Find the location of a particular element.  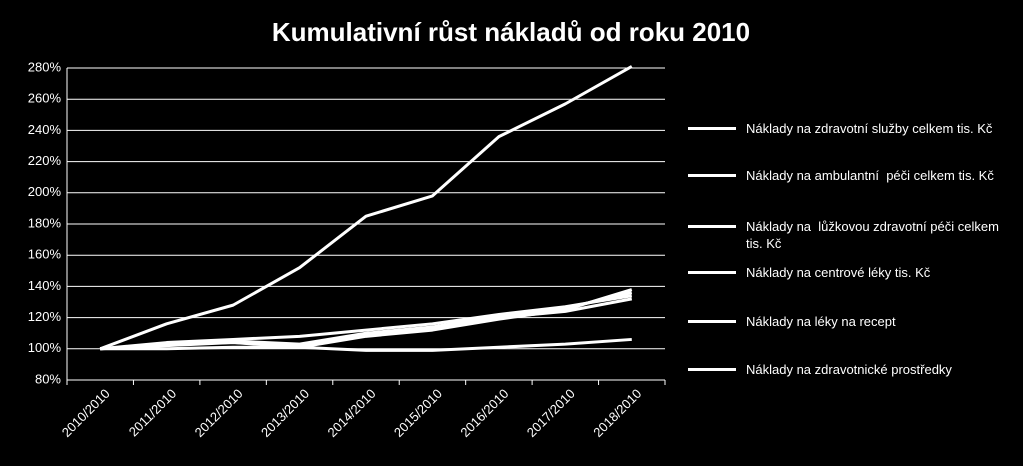

legend-label: Náklady na zdravotnické prostředky is located at coordinates (849, 369).